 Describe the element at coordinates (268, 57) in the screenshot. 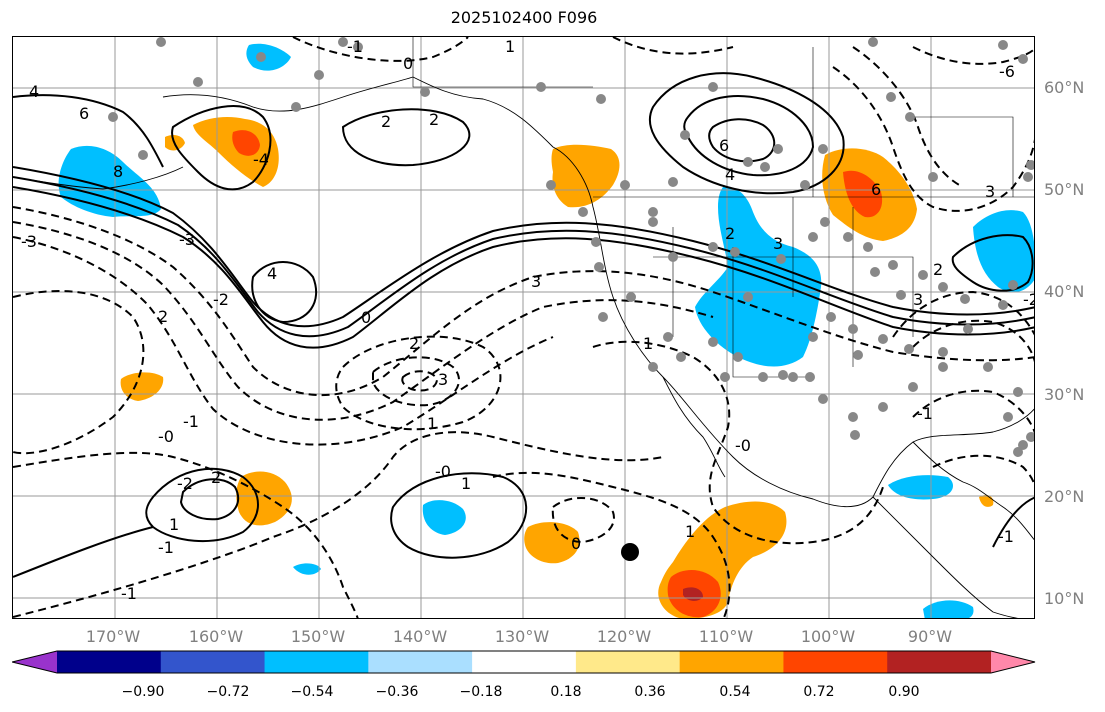

I see `blue-shade-alaska` at that location.